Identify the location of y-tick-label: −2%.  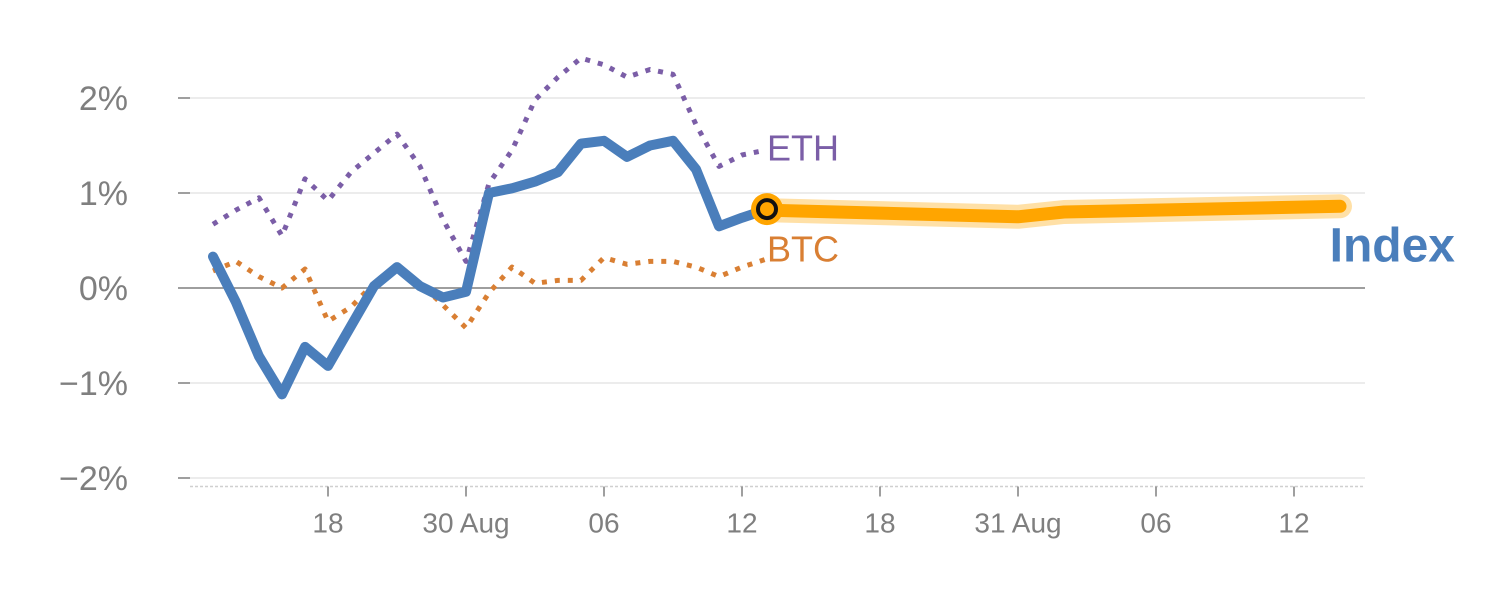
(93, 479).